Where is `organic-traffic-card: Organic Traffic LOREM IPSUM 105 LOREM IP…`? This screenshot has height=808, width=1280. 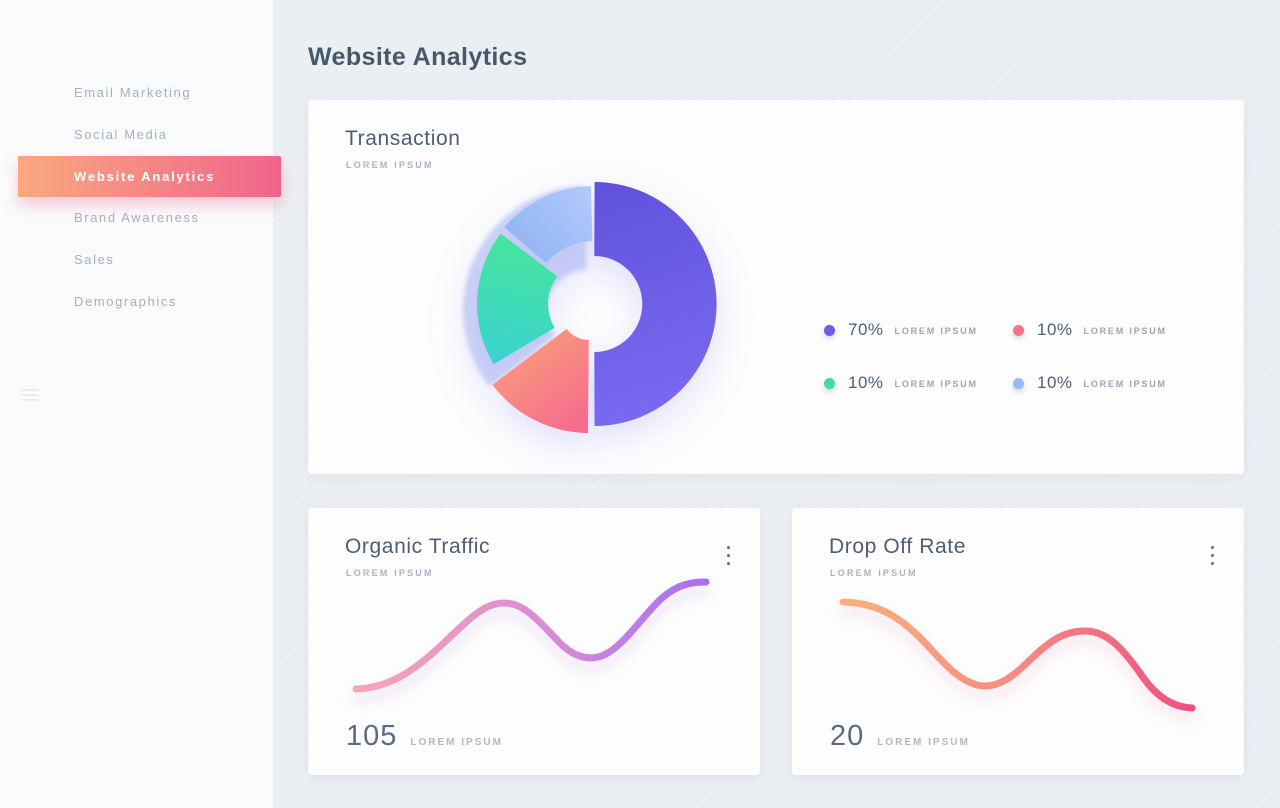
organic-traffic-card: Organic Traffic LOREM IPSUM 105 LOREM IP… is located at coordinates (534, 641).